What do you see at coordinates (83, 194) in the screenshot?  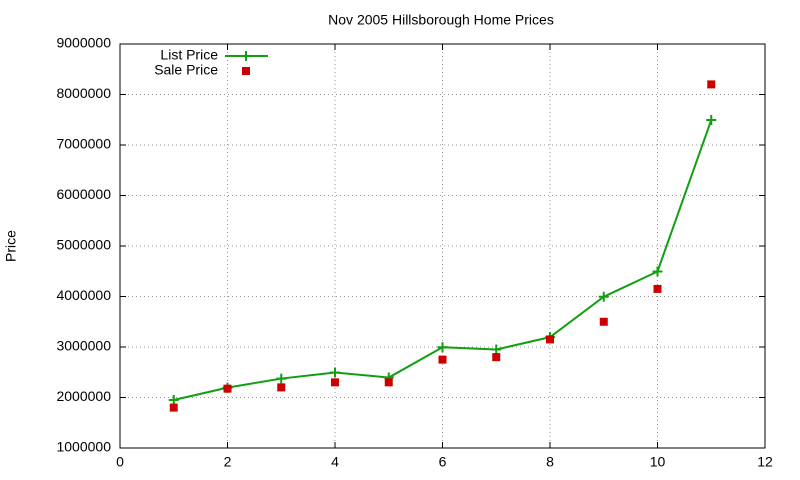 I see `y-tick-label: 6000000` at bounding box center [83, 194].